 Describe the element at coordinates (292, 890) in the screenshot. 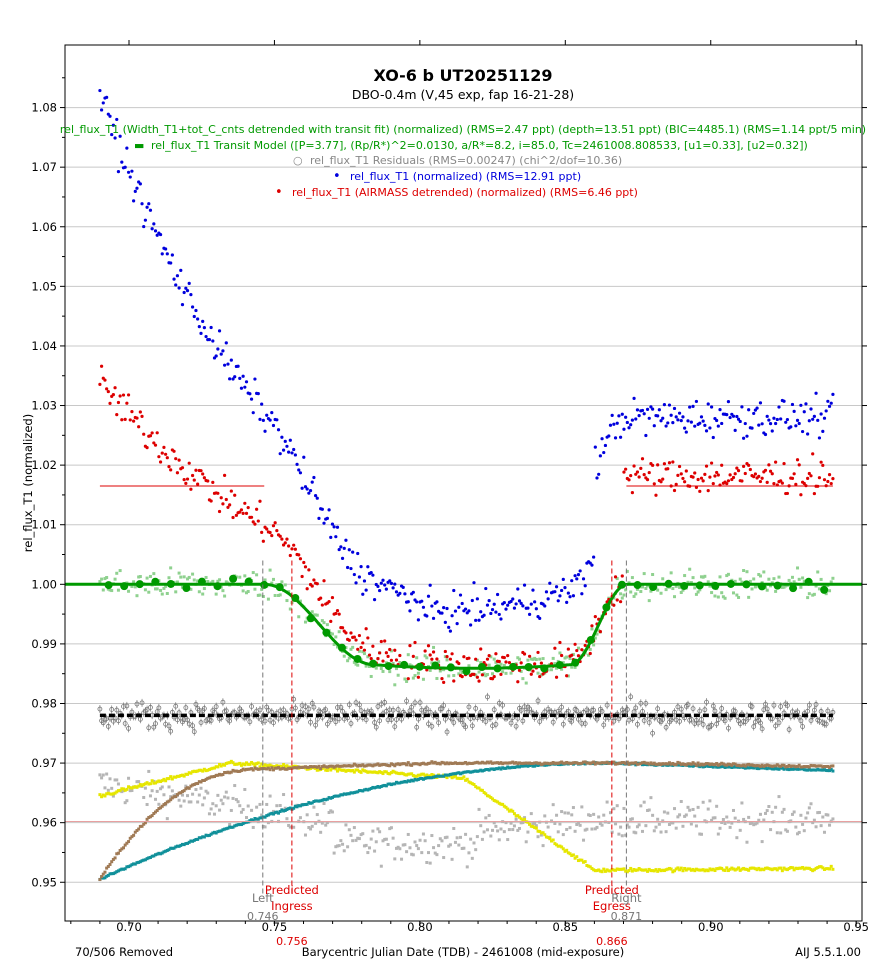

I see `marker-label: Predicted` at that location.